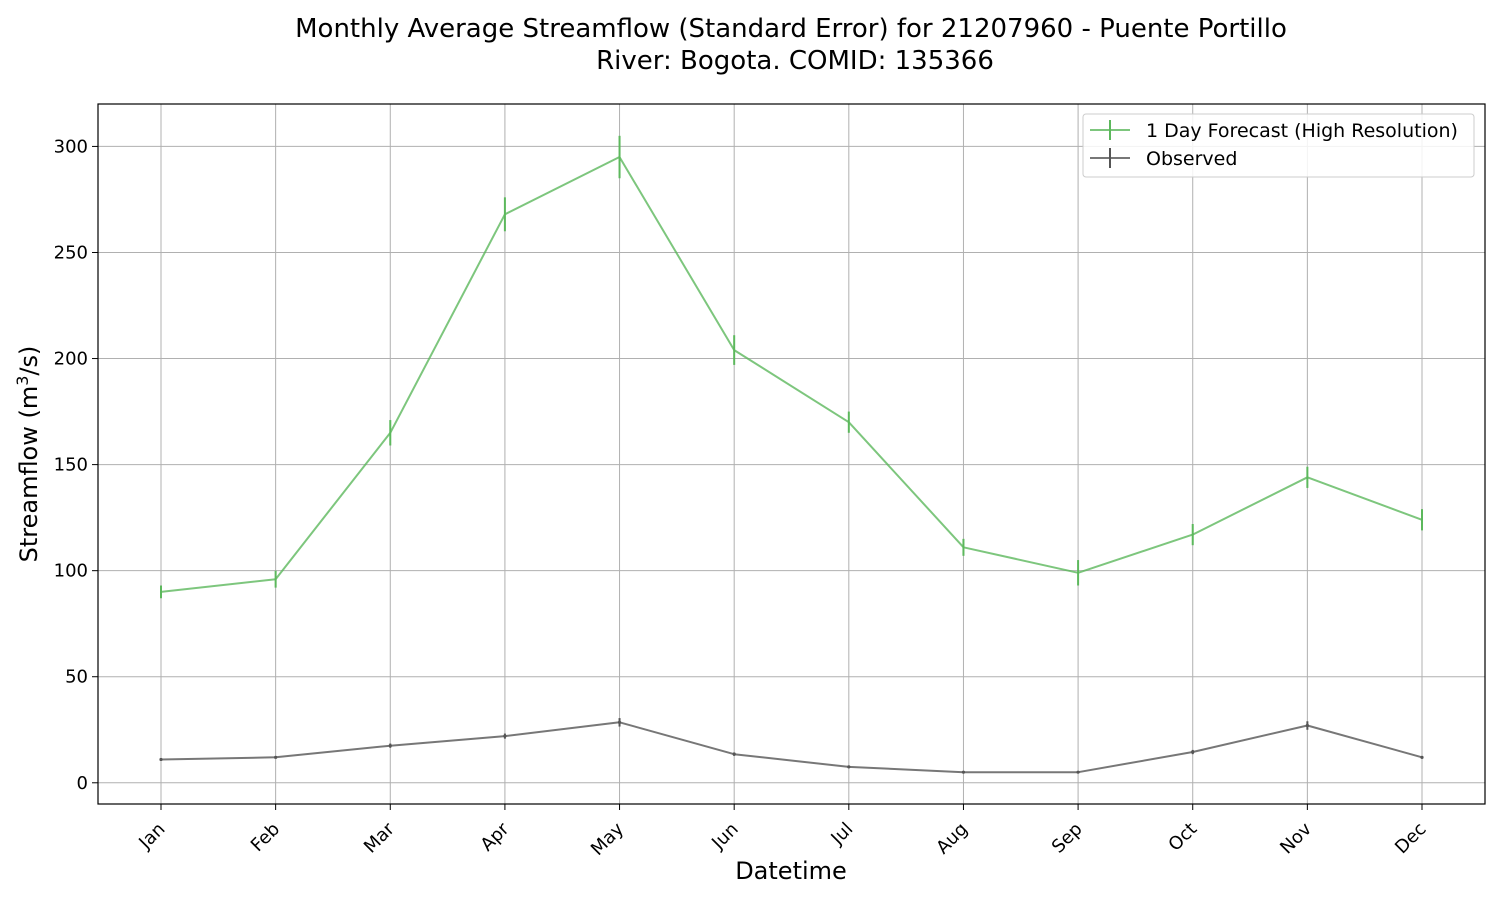  Describe the element at coordinates (952, 839) in the screenshot. I see `x-tick-label: Aug` at that location.